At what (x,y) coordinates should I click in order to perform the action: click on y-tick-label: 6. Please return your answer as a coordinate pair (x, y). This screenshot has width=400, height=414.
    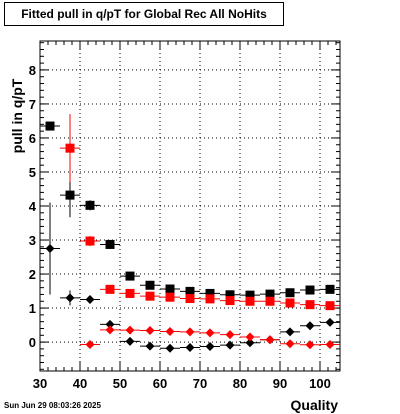
    Looking at the image, I should click on (32, 138).